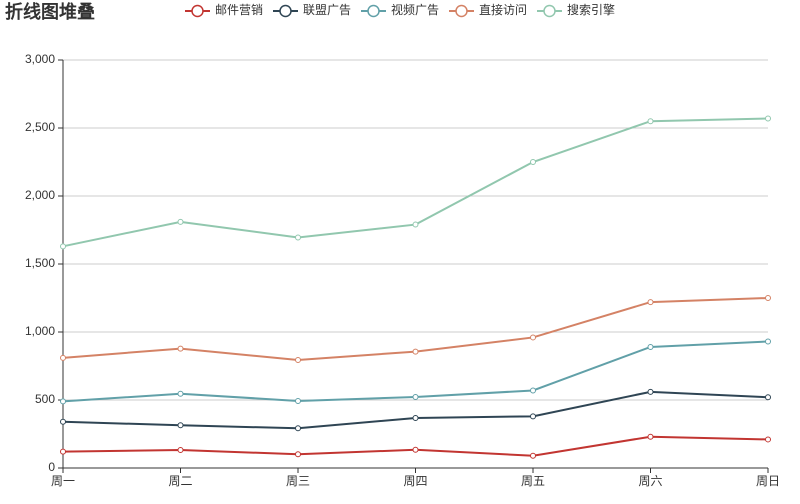 This screenshot has width=800, height=504. I want to click on legend-label: 直接访问, so click(503, 9).